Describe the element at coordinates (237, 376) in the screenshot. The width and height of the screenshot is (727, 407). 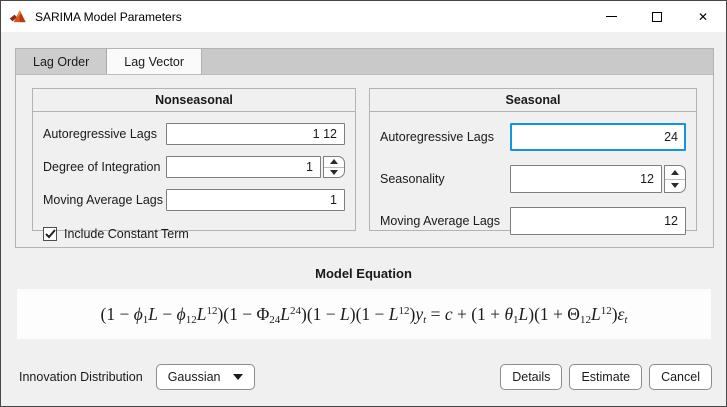
I see `dropdown-arrow-icon` at that location.